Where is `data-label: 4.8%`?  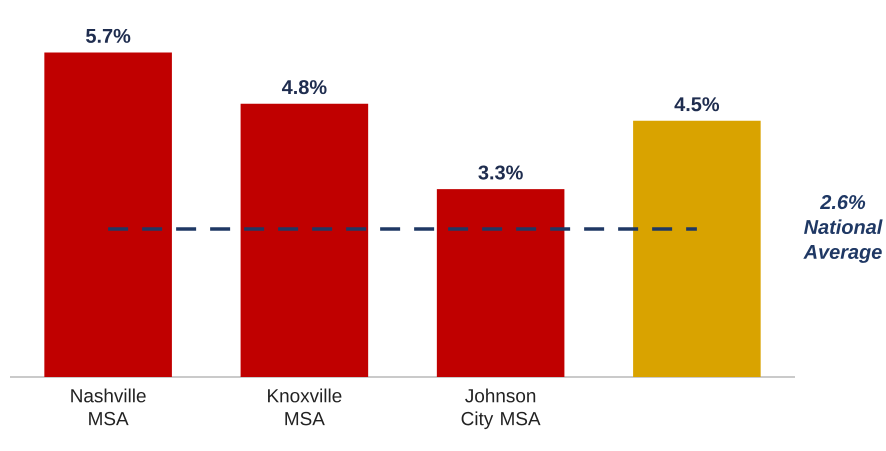
data-label: 4.8% is located at coordinates (304, 87).